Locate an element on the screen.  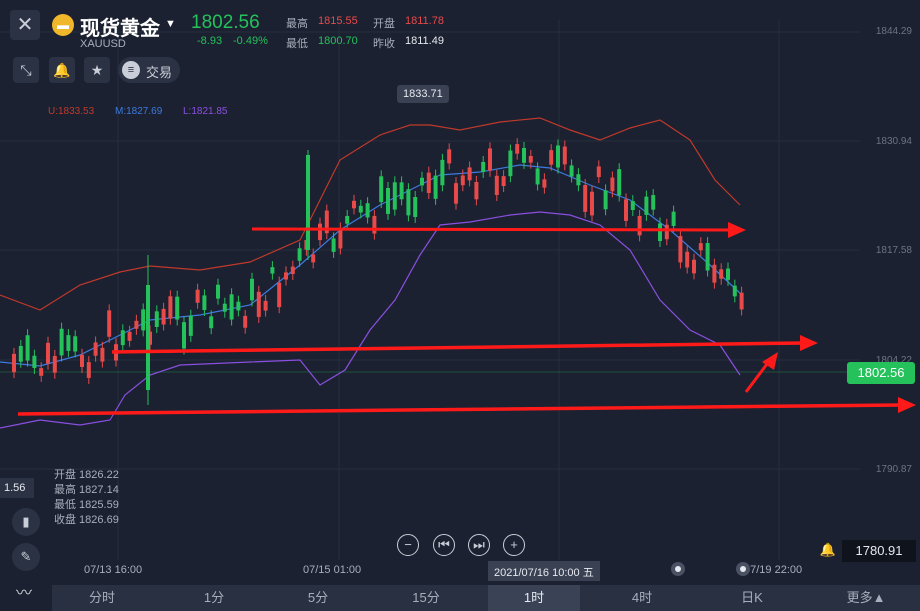
tab-2: 5分 is located at coordinates (318, 597).